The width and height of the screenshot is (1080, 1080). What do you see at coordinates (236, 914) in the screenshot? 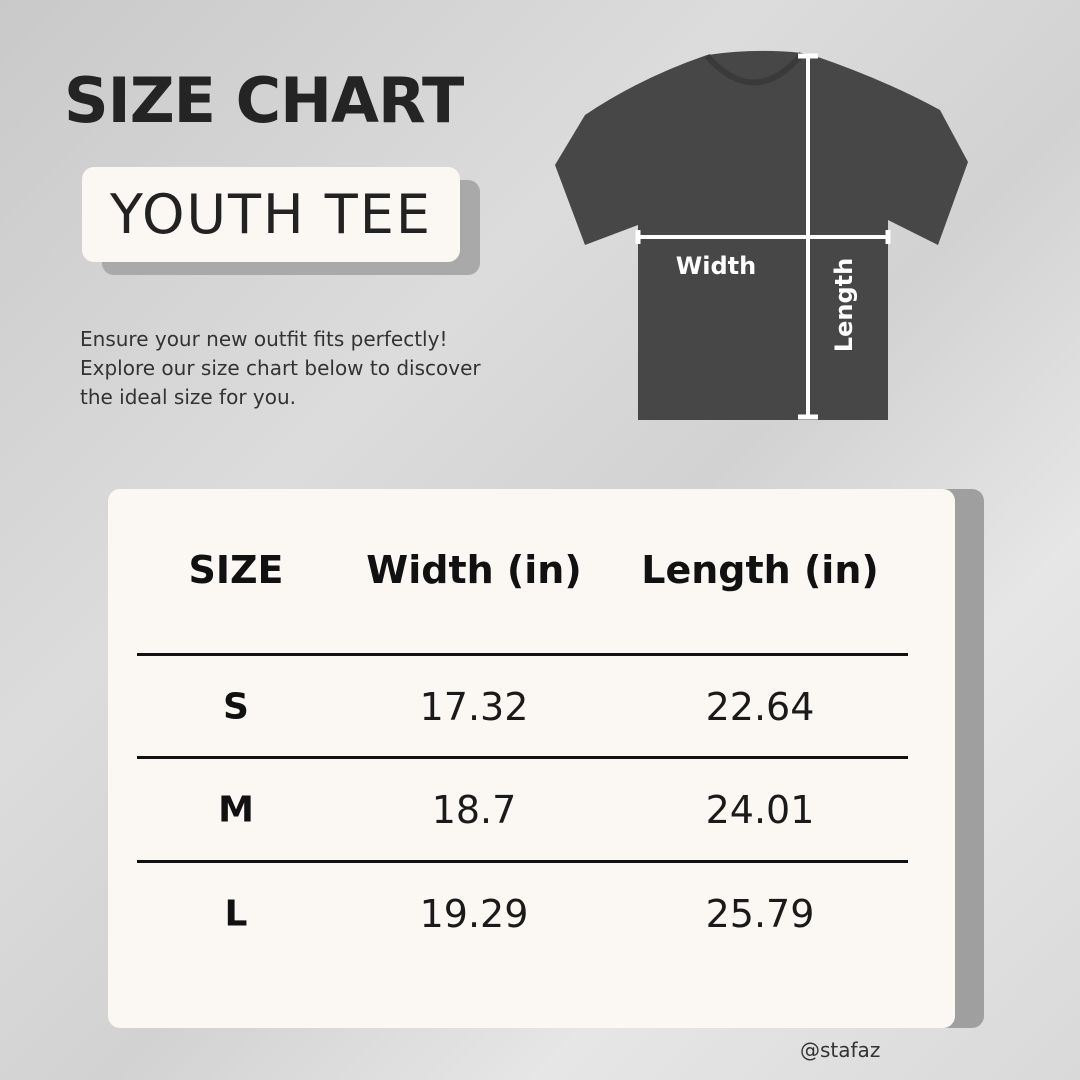
I see `row-size: L` at bounding box center [236, 914].